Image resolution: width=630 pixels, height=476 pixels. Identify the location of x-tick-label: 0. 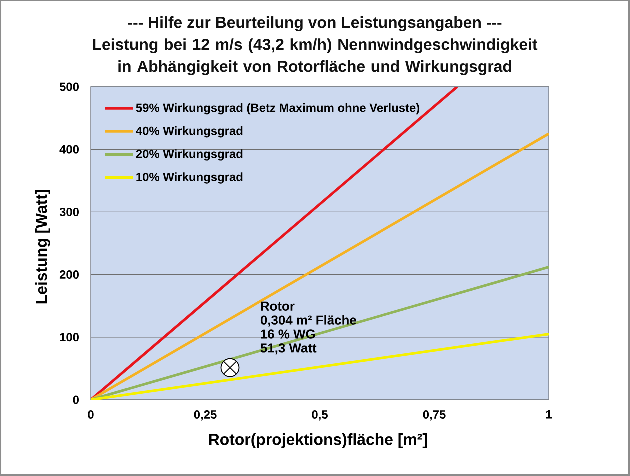
(91, 414).